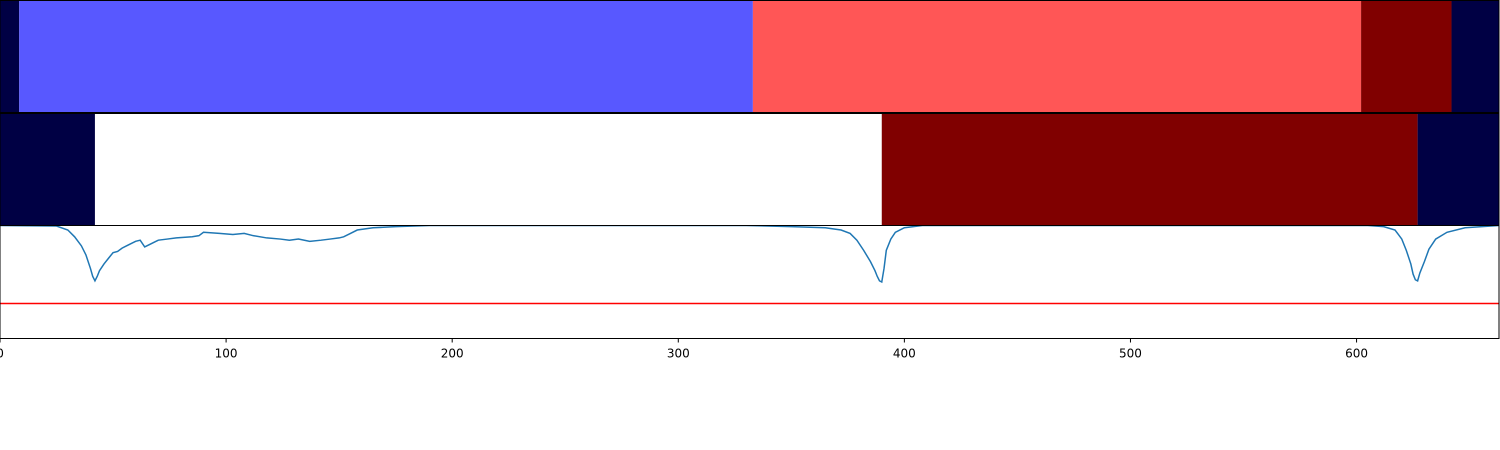 The image size is (1500, 450). I want to click on x-tick-label: 500, so click(1130, 354).